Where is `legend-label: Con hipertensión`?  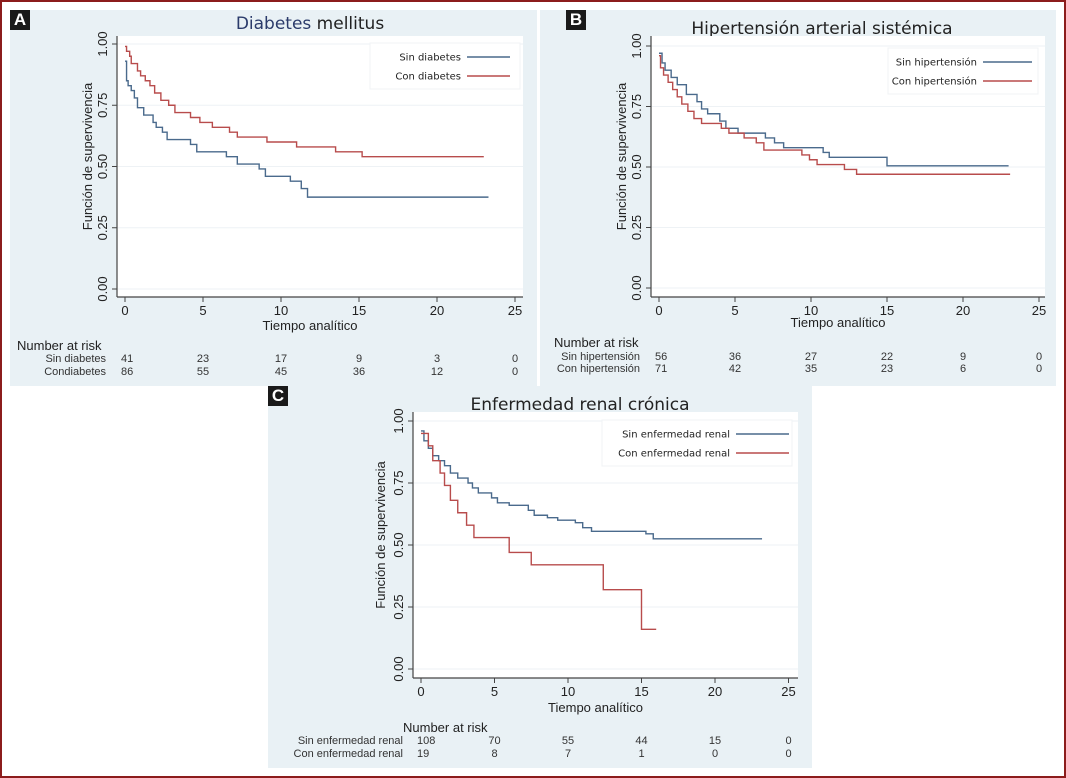
legend-label: Con hipertensión is located at coordinates (934, 82).